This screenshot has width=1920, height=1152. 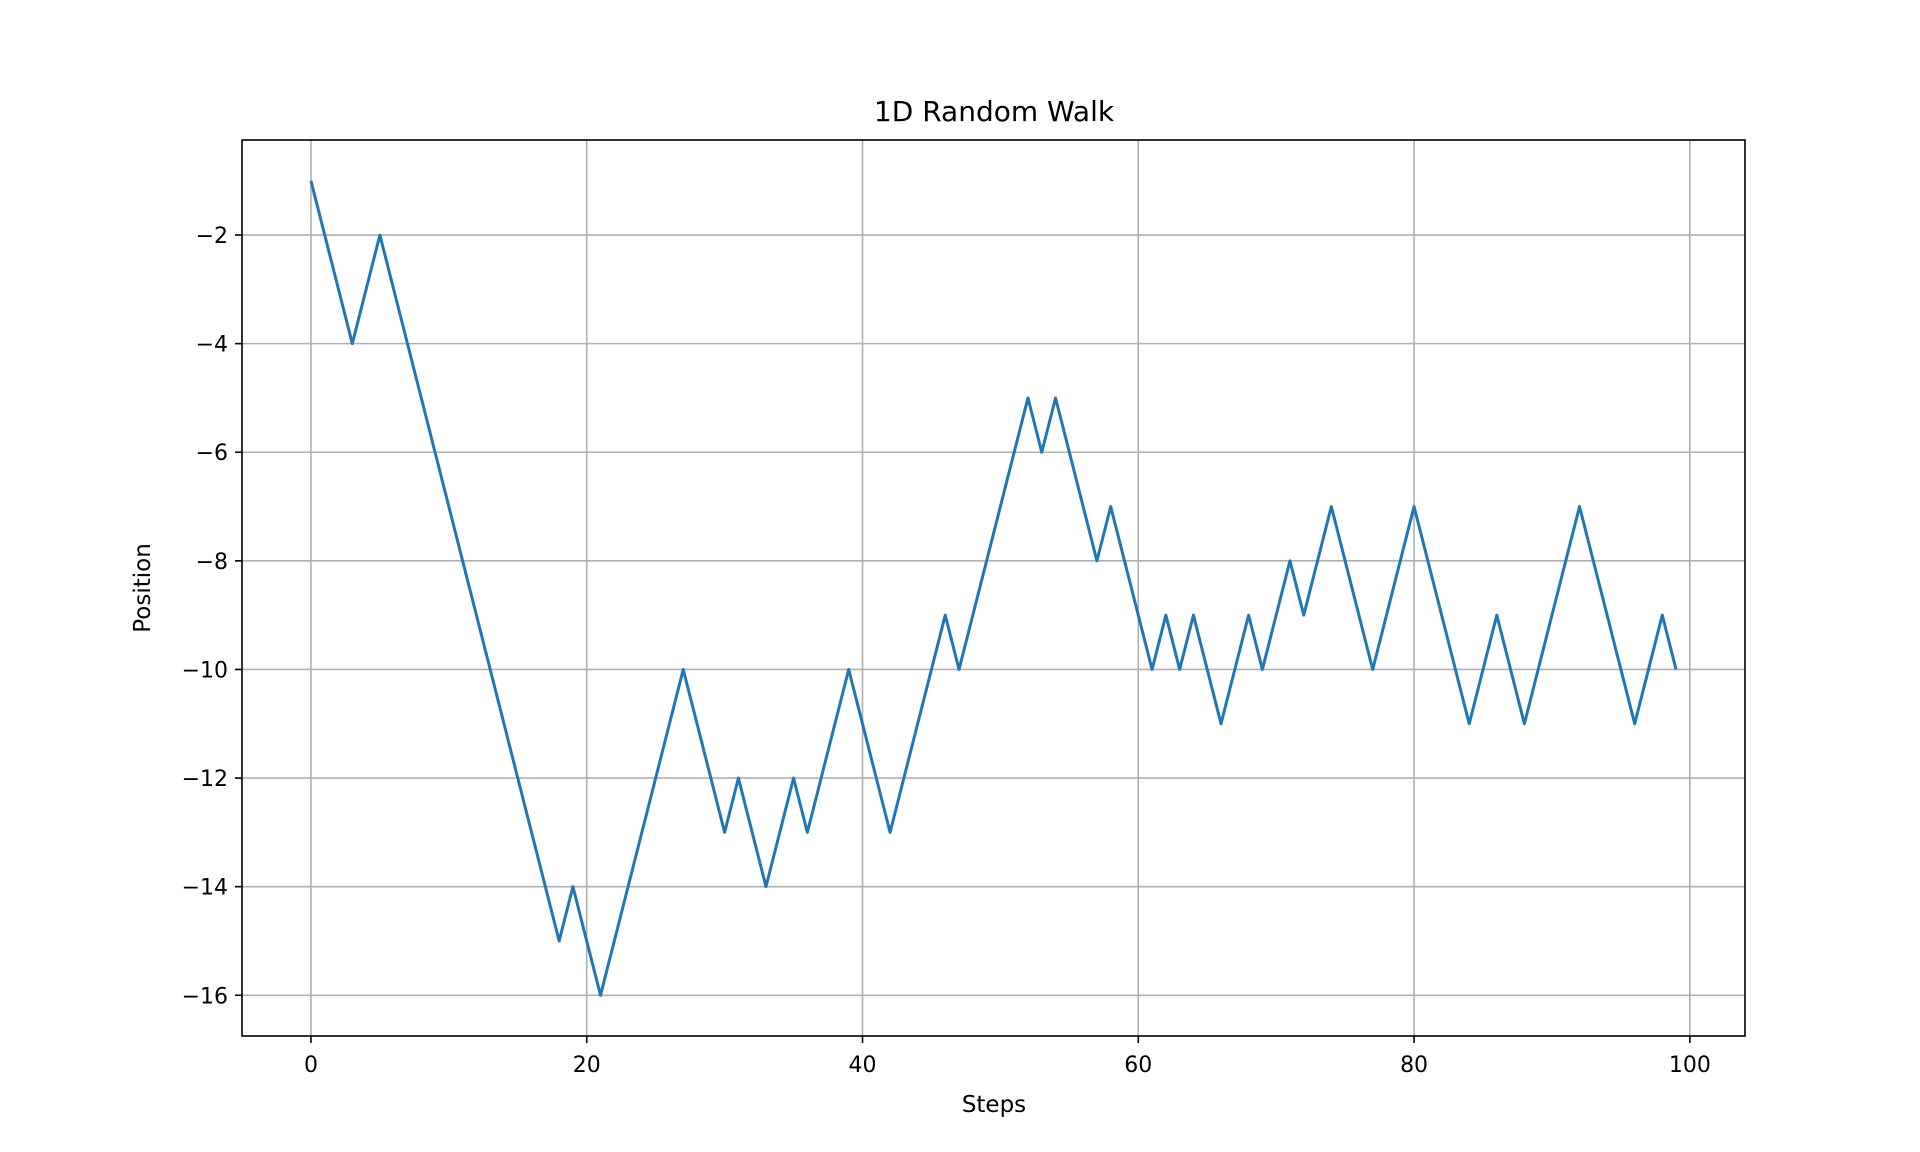 I want to click on y-tick-label: −14, so click(x=205, y=888).